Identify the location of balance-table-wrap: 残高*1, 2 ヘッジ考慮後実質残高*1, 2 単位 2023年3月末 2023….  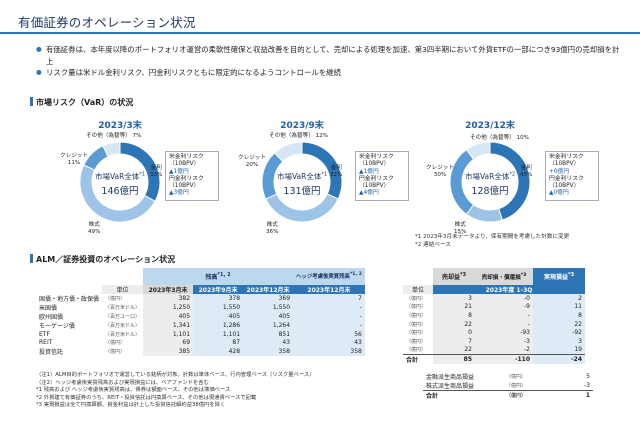
(200, 312).